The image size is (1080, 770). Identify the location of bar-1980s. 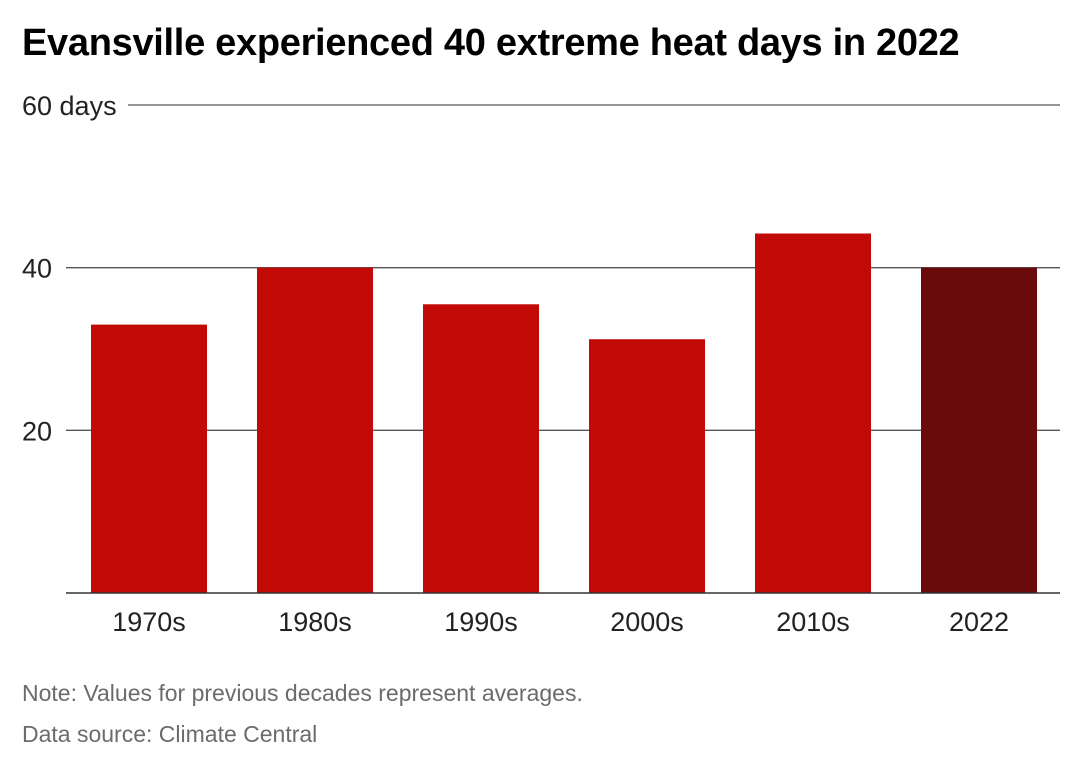
(315, 430).